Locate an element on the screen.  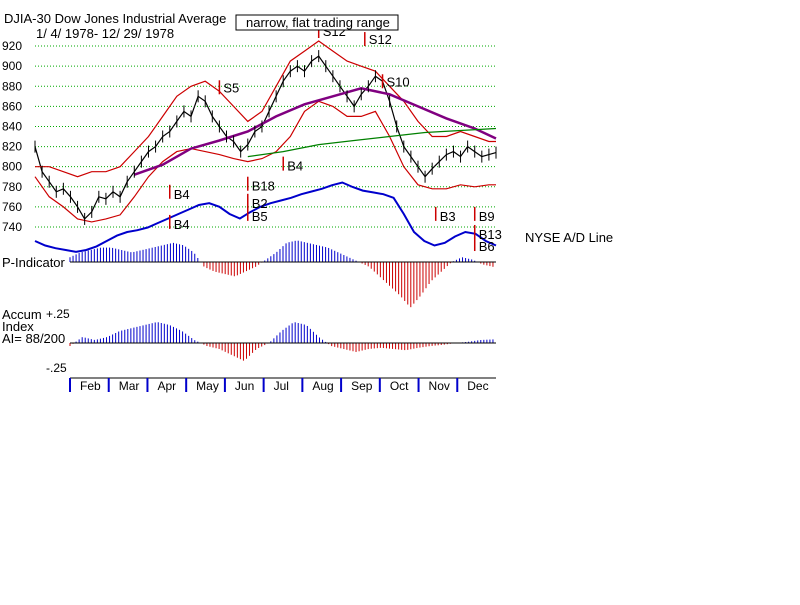
signal-label: B2 is located at coordinates (260, 203).